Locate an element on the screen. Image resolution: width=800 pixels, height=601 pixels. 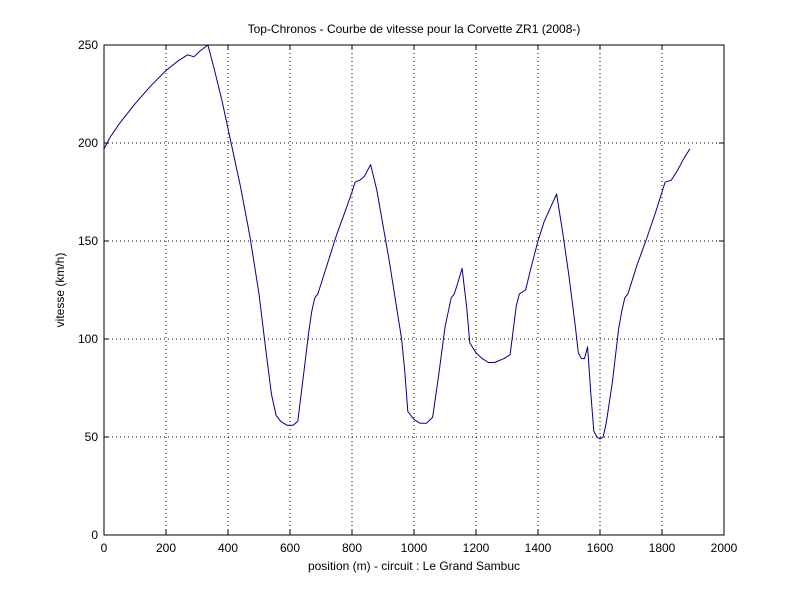
x-tick-label: 600 is located at coordinates (290, 548).